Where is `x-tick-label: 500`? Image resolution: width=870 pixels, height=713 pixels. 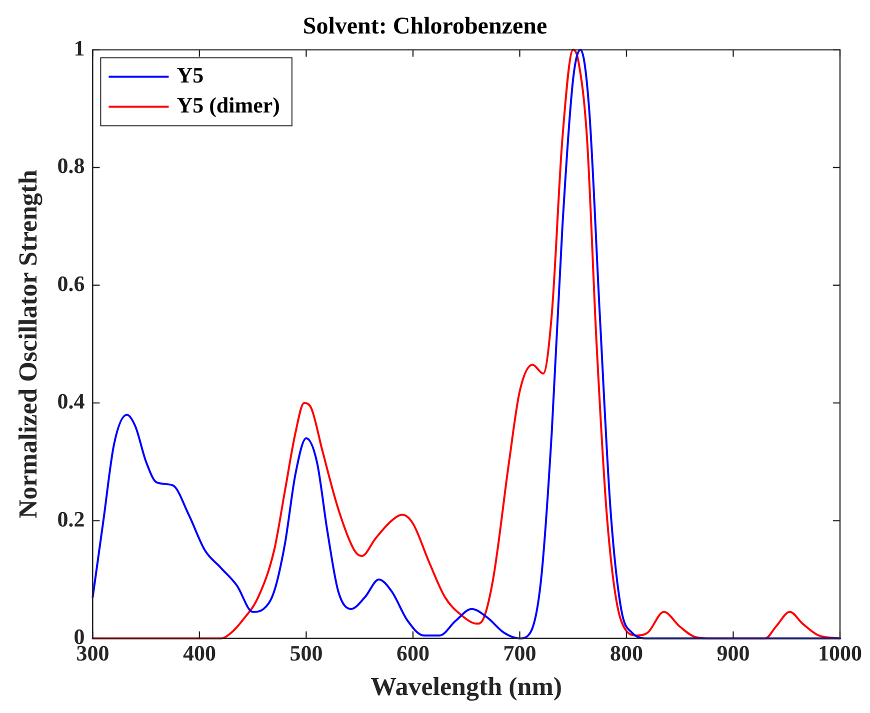
x-tick-label: 500 is located at coordinates (306, 653).